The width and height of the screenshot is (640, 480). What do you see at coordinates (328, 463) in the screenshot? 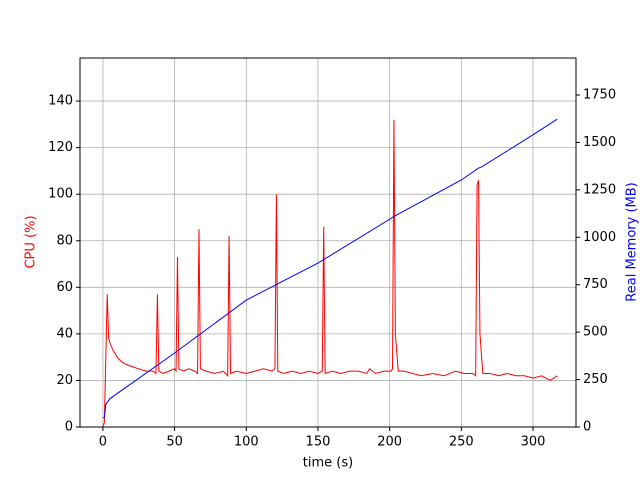
I see `x-axis-label: time (s)` at bounding box center [328, 463].